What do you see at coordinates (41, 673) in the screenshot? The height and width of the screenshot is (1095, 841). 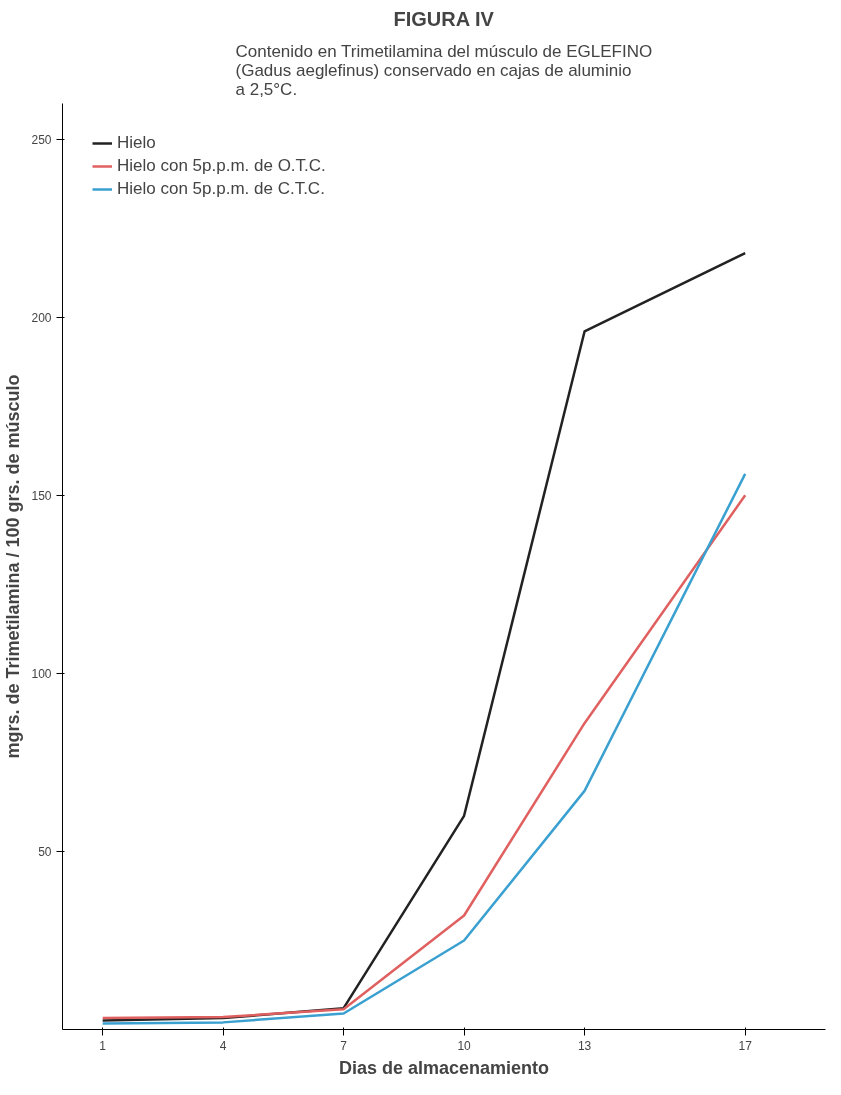 I see `y-tick-label: 100` at bounding box center [41, 673].